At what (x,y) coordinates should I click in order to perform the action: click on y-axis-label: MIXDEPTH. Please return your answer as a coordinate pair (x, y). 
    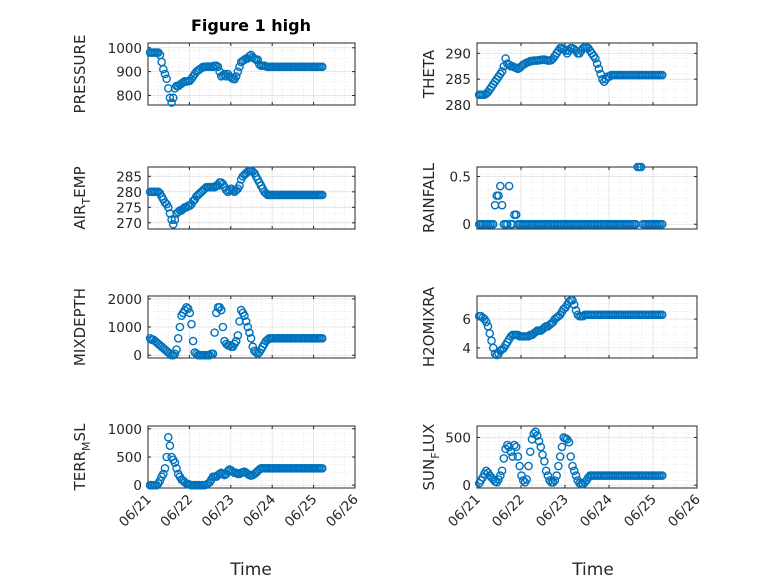
    Looking at the image, I should click on (80, 327).